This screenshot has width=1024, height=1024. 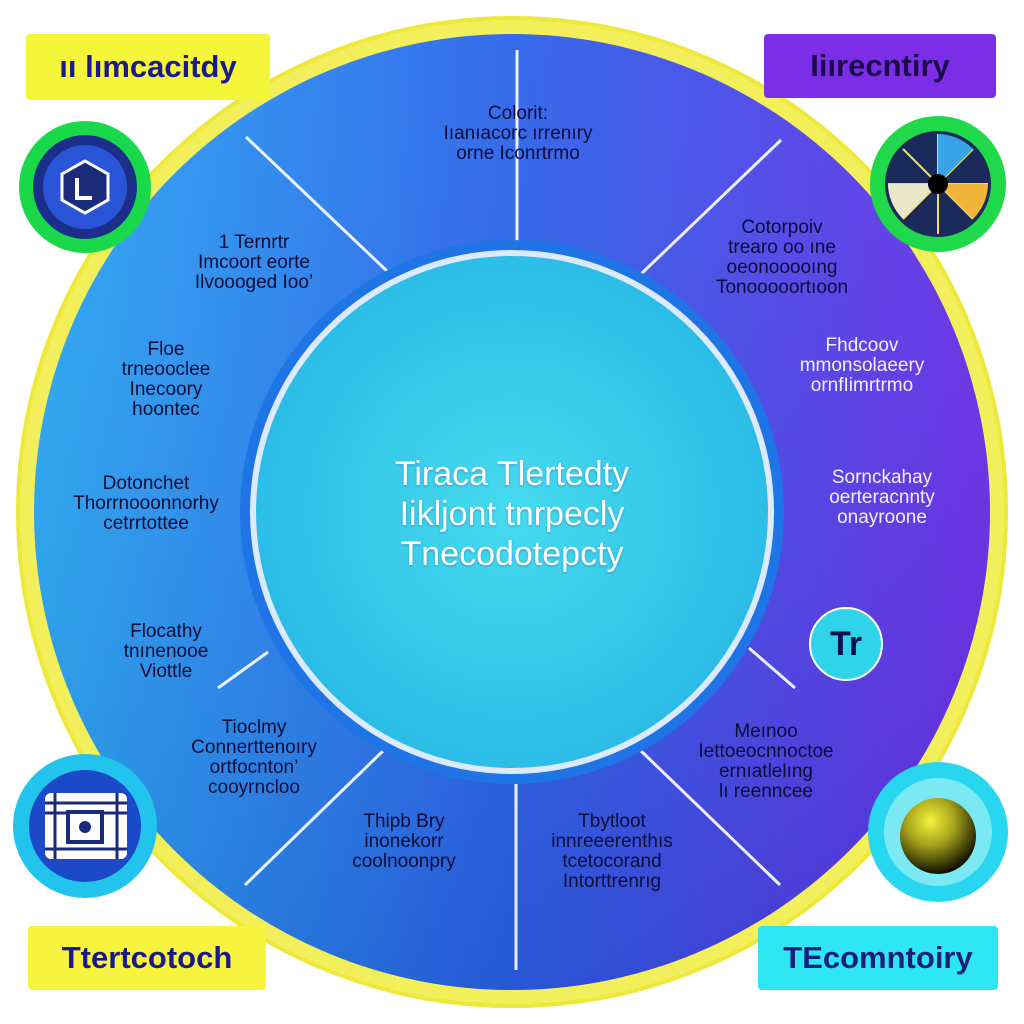 What do you see at coordinates (166, 379) in the screenshot?
I see `segment-label-left-1: Floe trneooclee Inecoory hoontec` at bounding box center [166, 379].